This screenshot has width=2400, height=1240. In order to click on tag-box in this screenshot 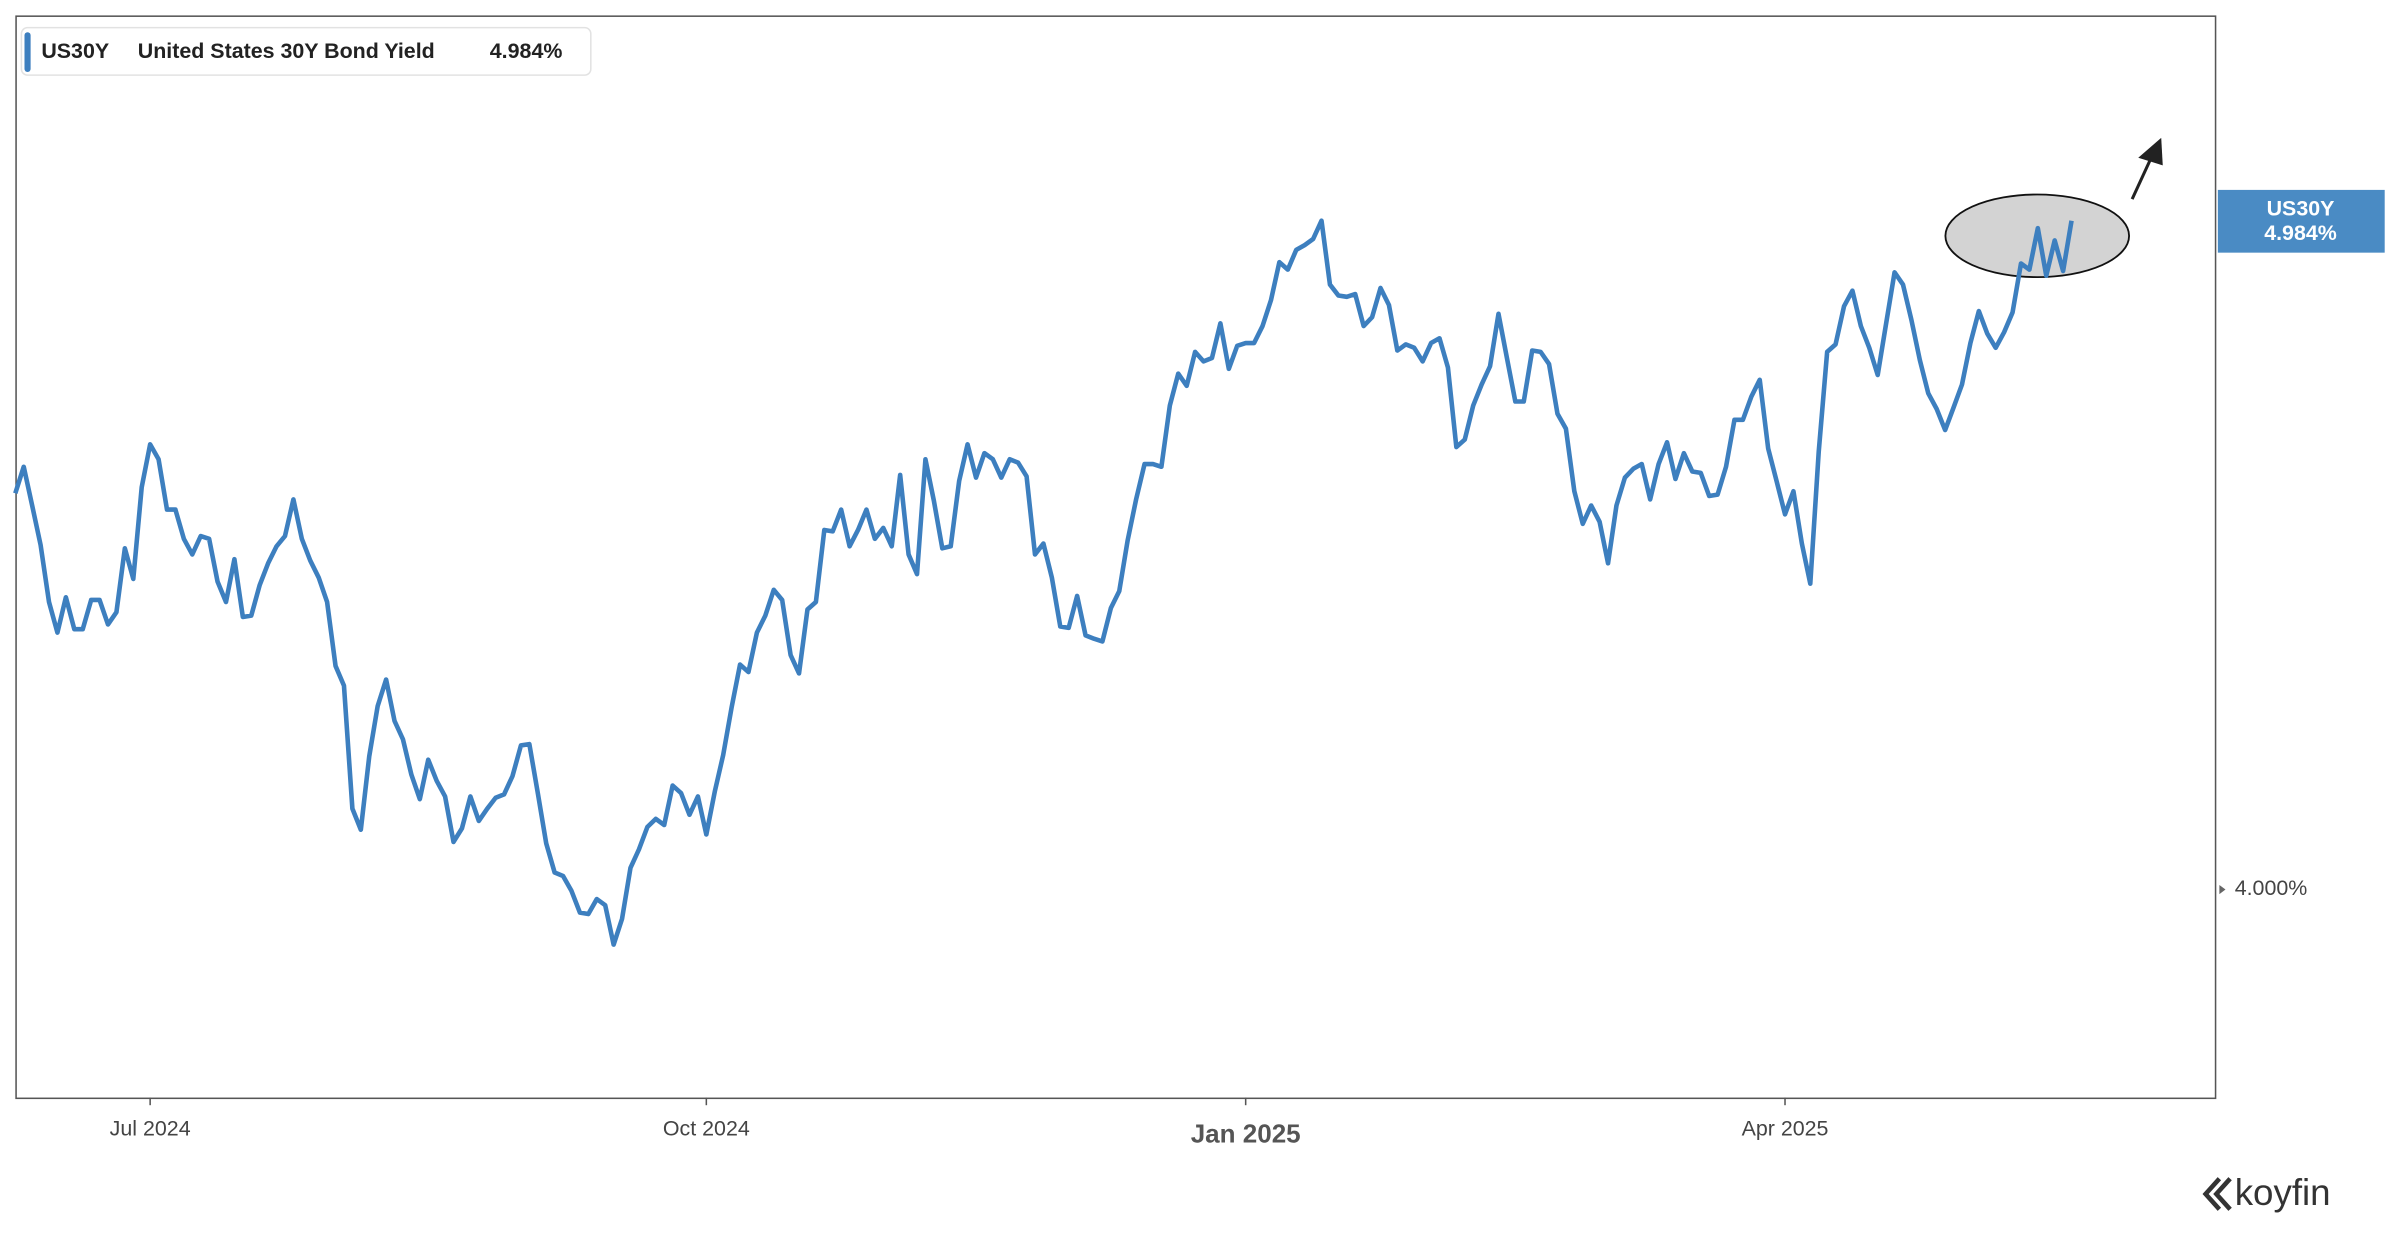, I will do `click(2301, 221)`.